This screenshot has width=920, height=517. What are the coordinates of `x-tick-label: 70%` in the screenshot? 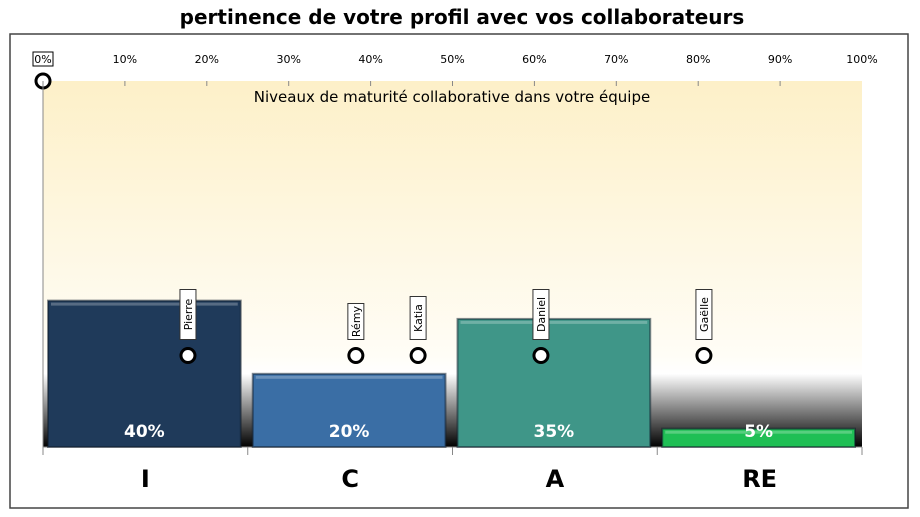 It's located at (616, 59).